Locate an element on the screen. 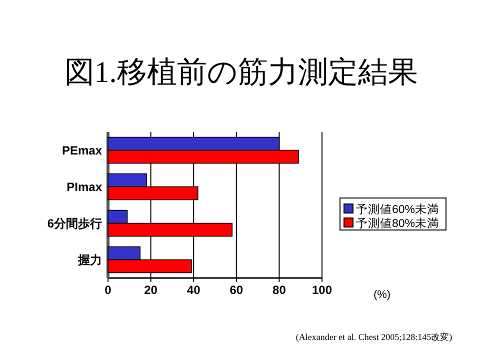  y-tick-label: PImax is located at coordinates (84, 187).